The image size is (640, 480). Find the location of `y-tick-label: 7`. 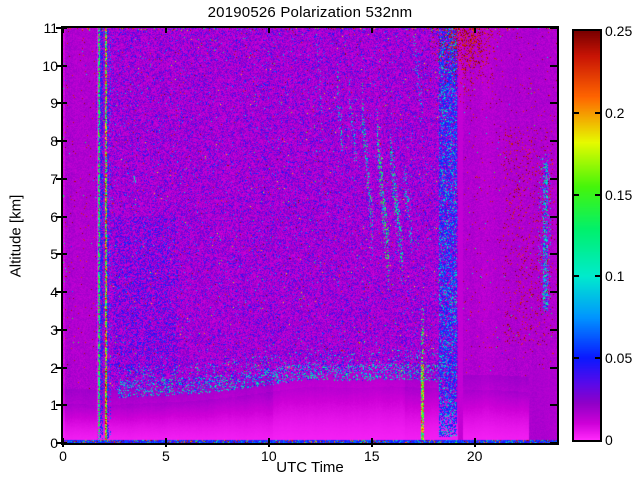

y-tick-label: 7 is located at coordinates (54, 178).